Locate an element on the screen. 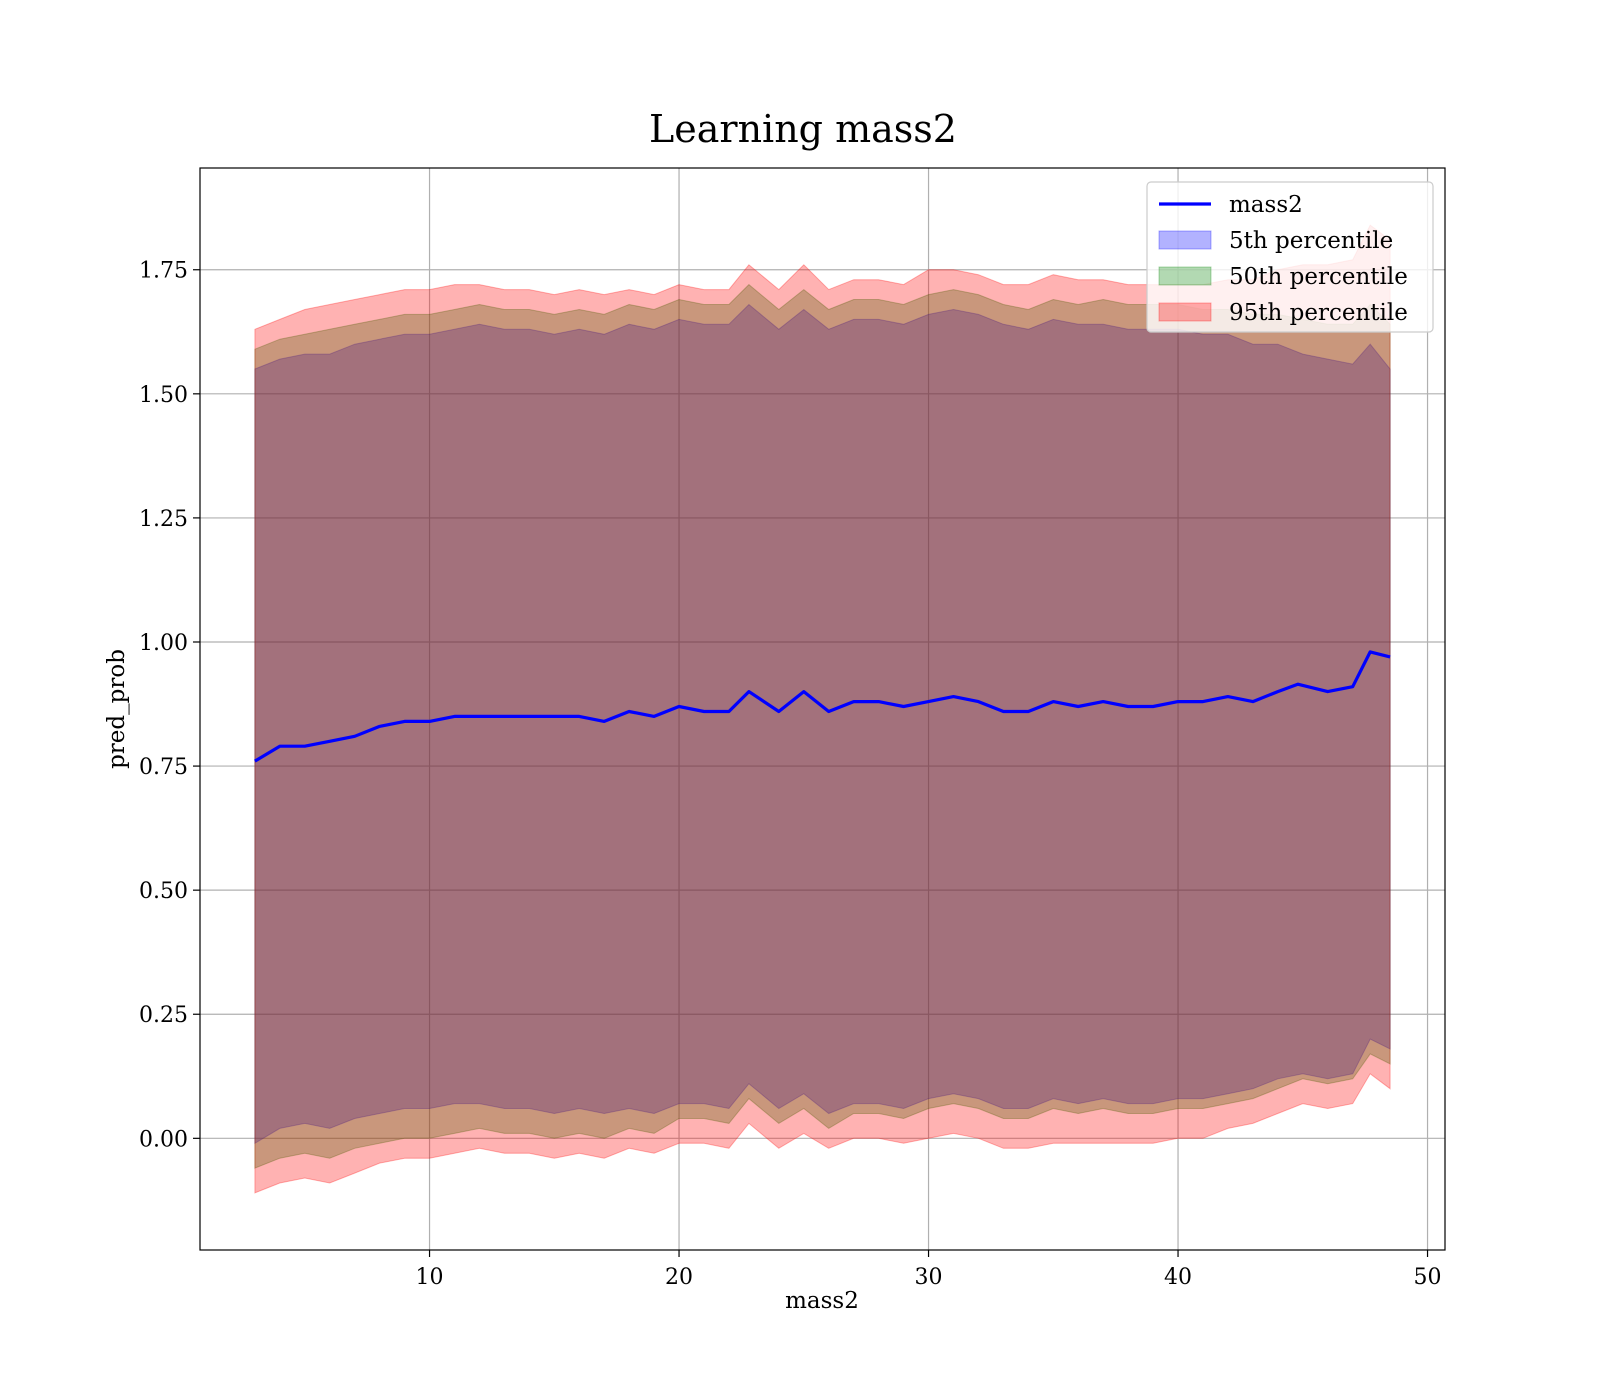 The width and height of the screenshot is (1600, 1400). x-tick-label-0: 10 is located at coordinates (430, 1277).